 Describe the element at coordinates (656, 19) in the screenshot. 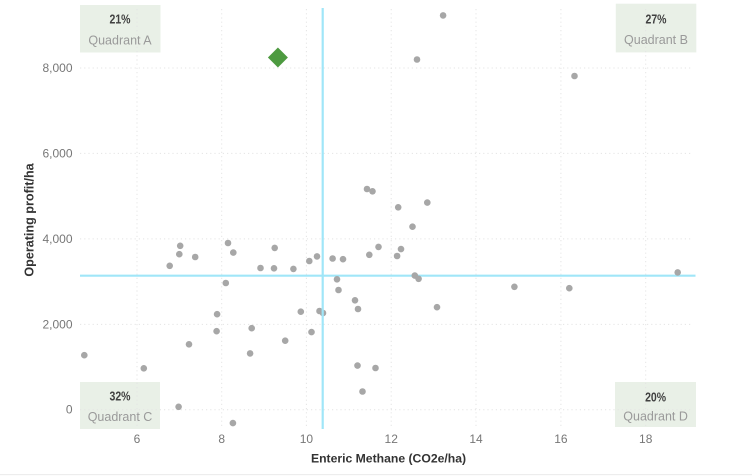

I see `svg-text: 27%` at that location.